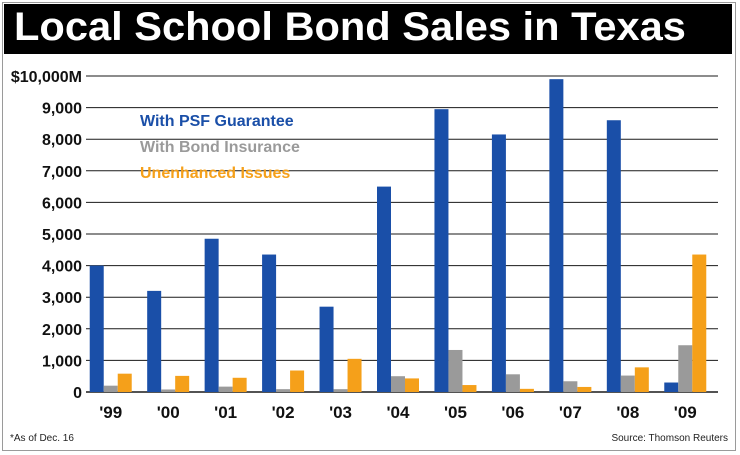  I want to click on x-tick-label: '09, so click(685, 412).